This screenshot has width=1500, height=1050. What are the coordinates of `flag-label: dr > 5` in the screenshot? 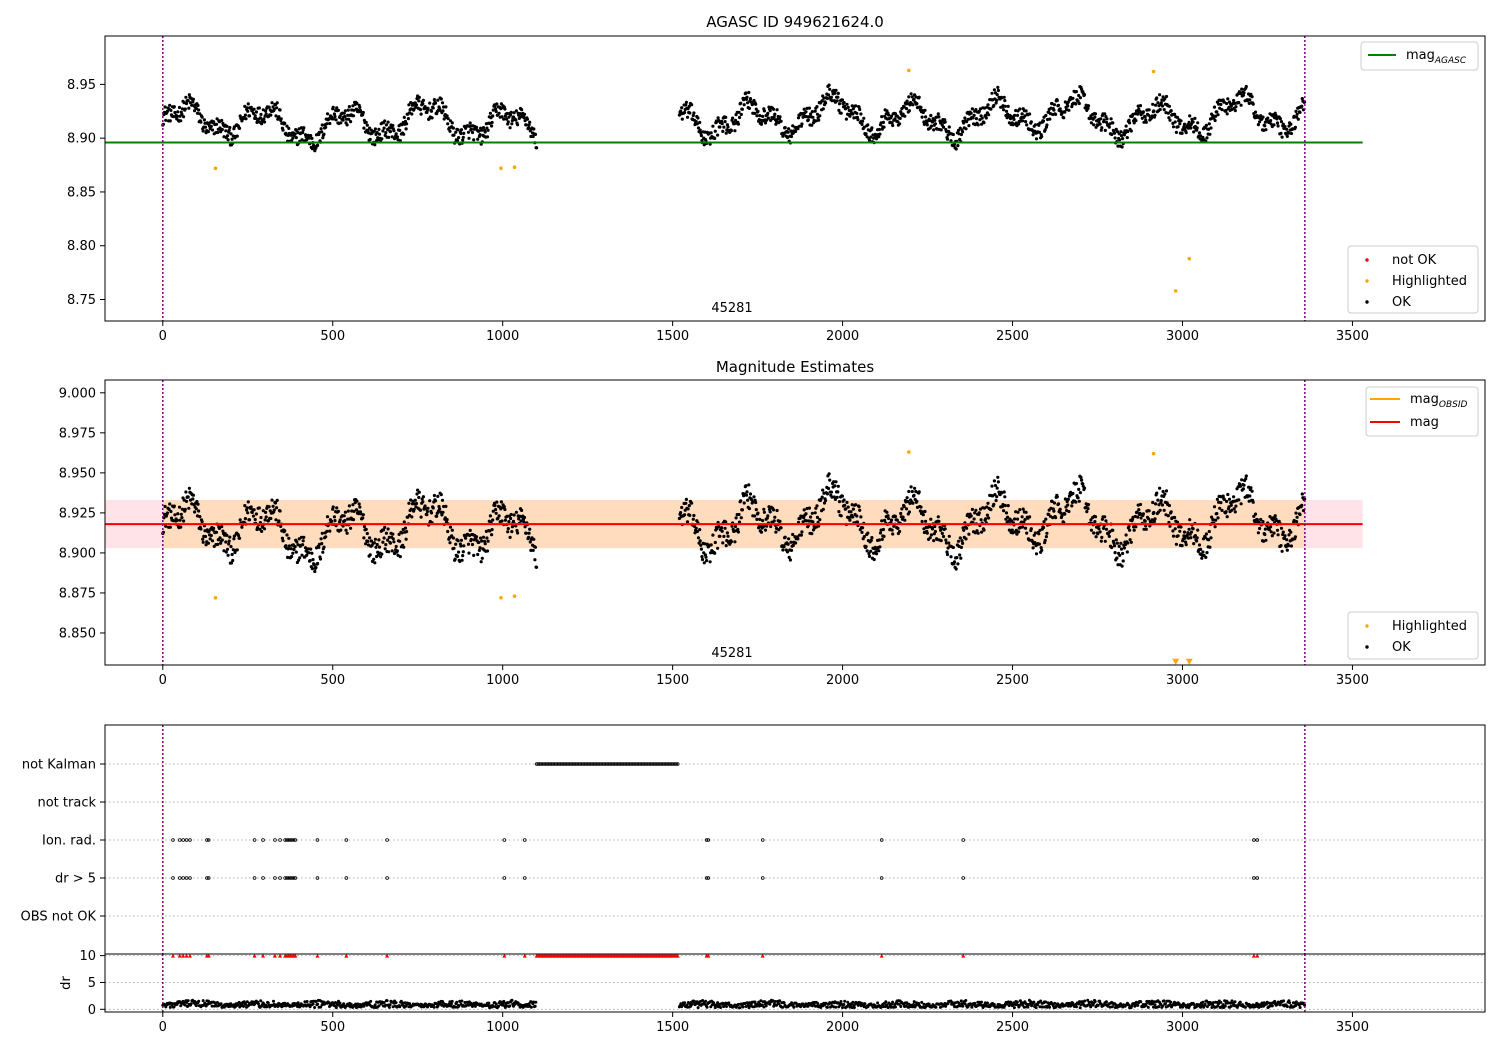 It's located at (75, 879).